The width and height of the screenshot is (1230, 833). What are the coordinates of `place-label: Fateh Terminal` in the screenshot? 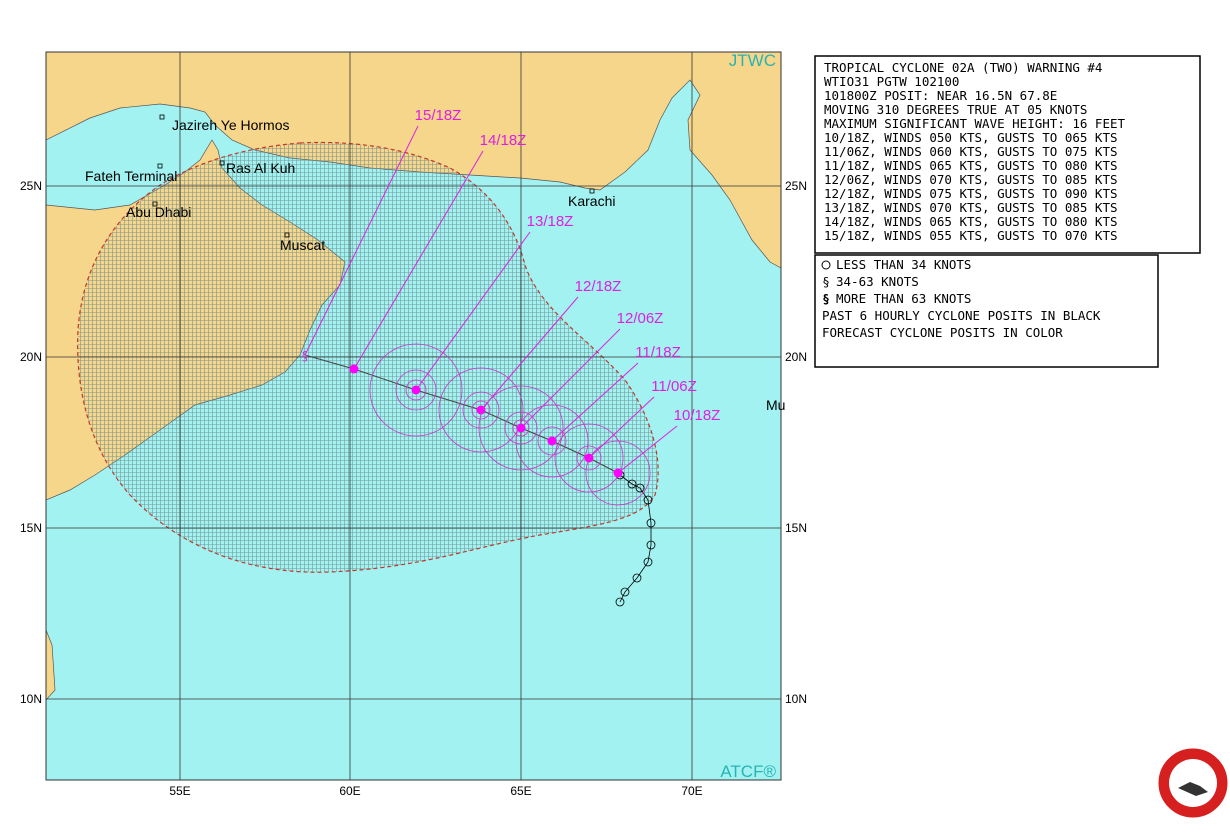 It's located at (131, 176).